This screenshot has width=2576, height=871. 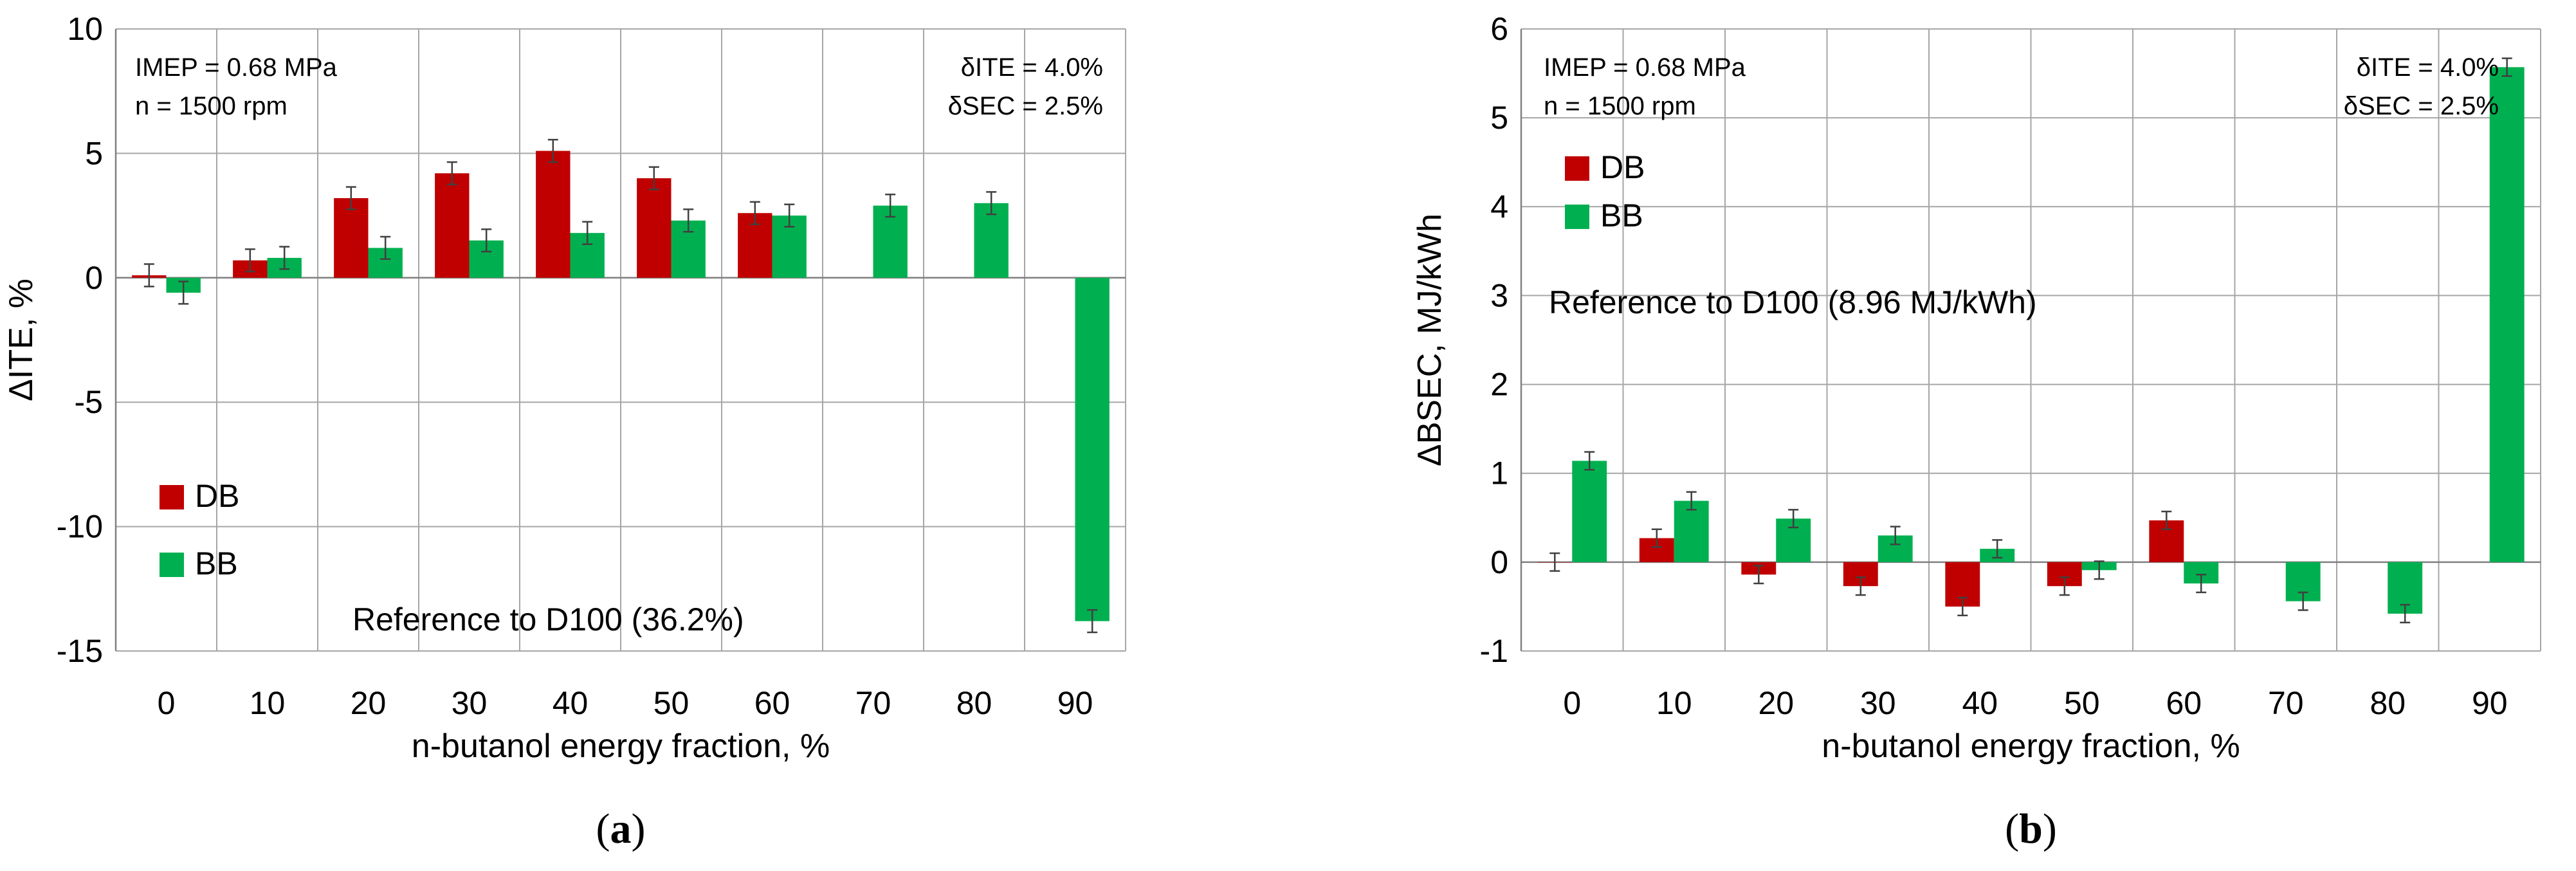 I want to click on y-tick-label: -1, so click(x=1494, y=651).